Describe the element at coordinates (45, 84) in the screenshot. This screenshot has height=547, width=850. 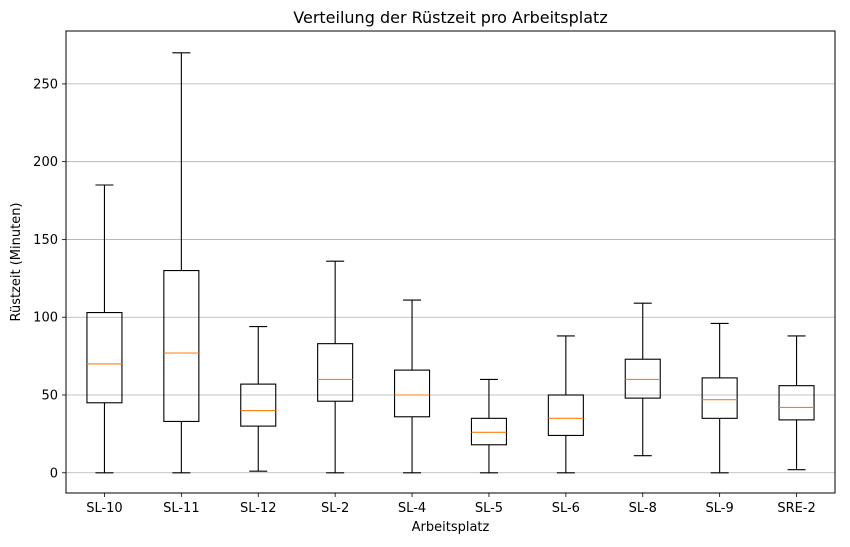
I see `y-tick-label: 250` at that location.